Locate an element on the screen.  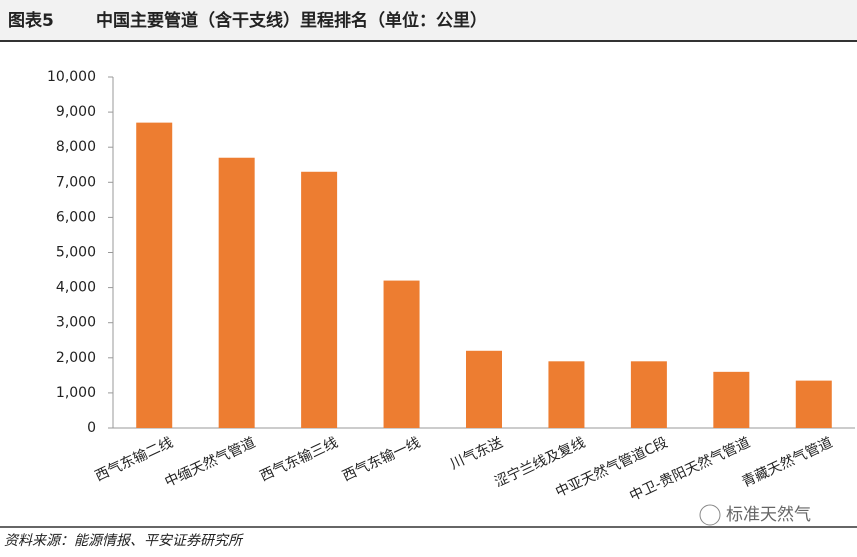
x-tick-label: 西气东输三线 is located at coordinates (299, 460).